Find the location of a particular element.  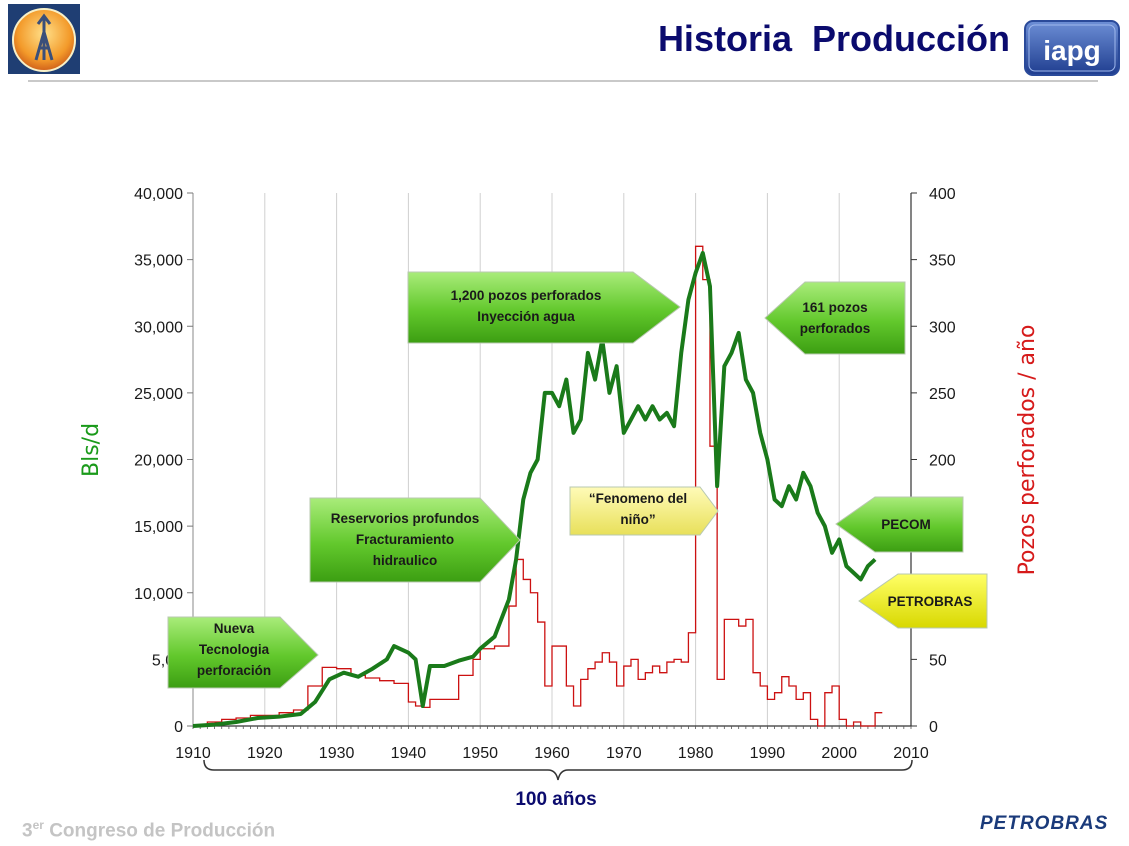

callout-petrobras-text: PETROBRAS is located at coordinates (930, 601).